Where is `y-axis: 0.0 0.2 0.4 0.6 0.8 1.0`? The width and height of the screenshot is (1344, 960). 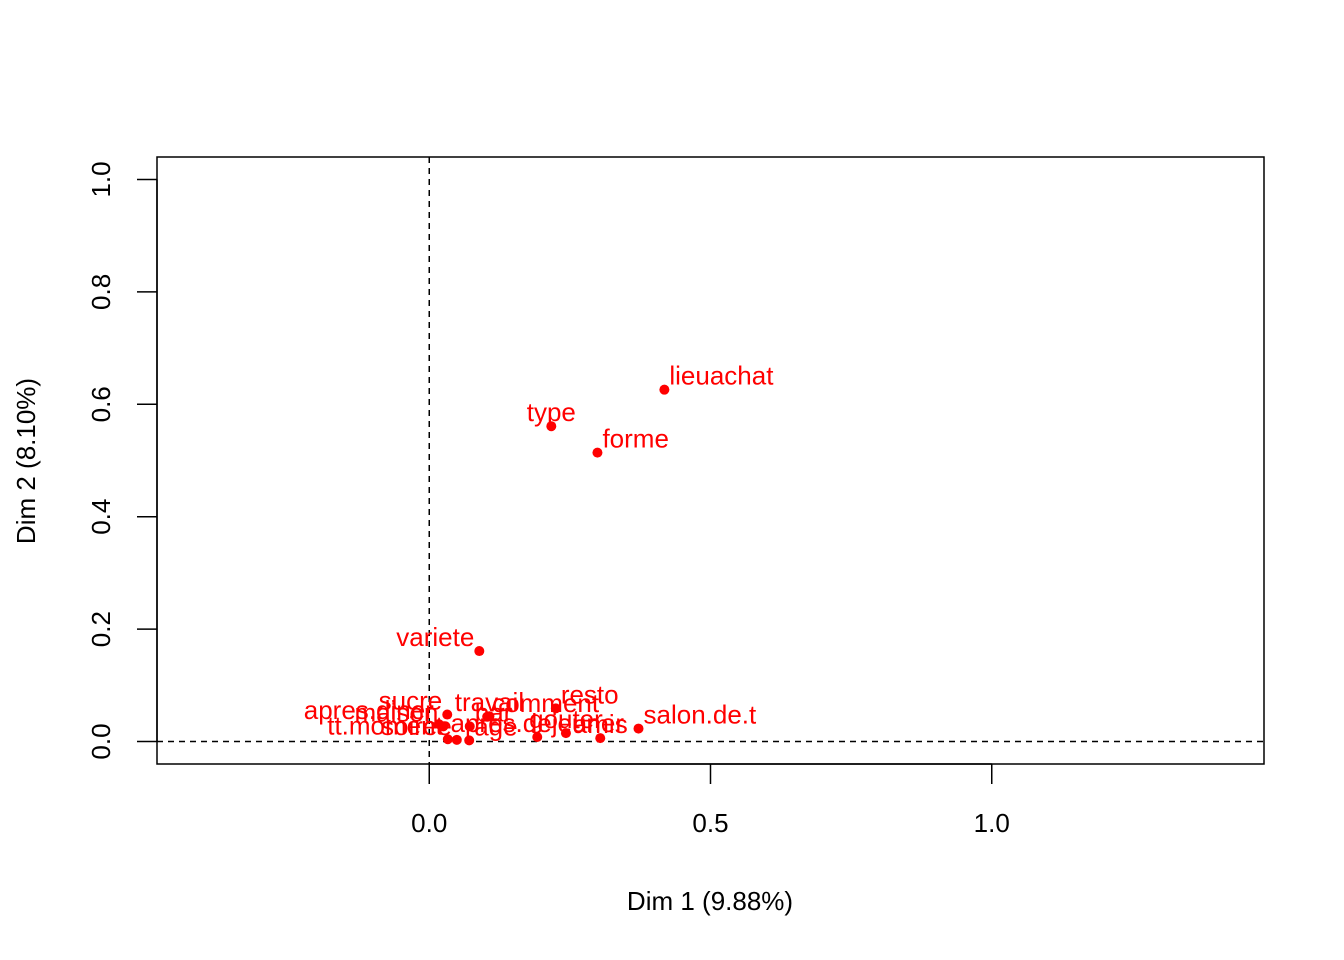 y-axis: 0.0 0.2 0.4 0.6 0.8 1.0 is located at coordinates (122, 460).